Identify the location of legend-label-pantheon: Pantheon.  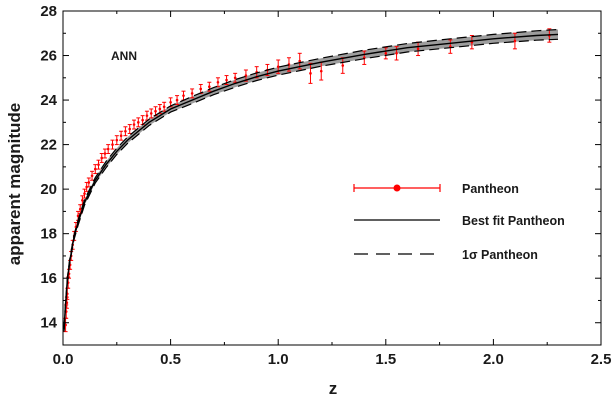
(490, 189).